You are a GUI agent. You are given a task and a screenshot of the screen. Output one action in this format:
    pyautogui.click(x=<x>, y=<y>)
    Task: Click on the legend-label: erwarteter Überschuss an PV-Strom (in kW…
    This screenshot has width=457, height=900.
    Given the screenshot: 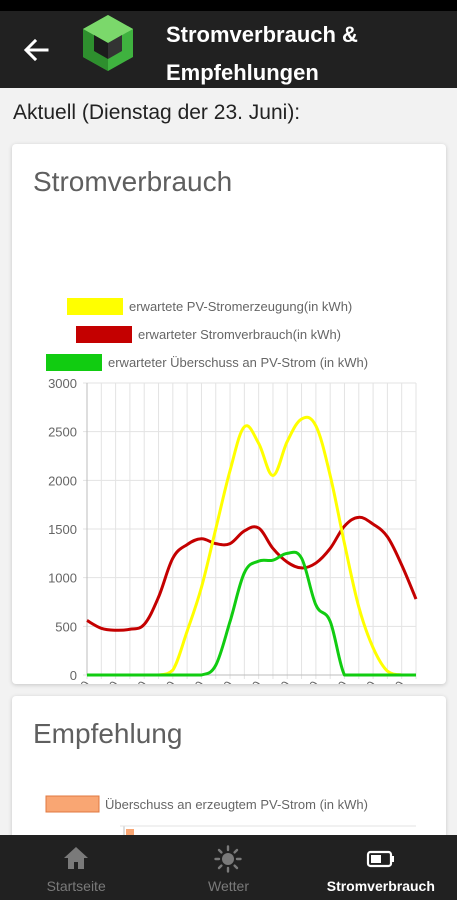 What is the action you would take?
    pyautogui.click(x=238, y=362)
    